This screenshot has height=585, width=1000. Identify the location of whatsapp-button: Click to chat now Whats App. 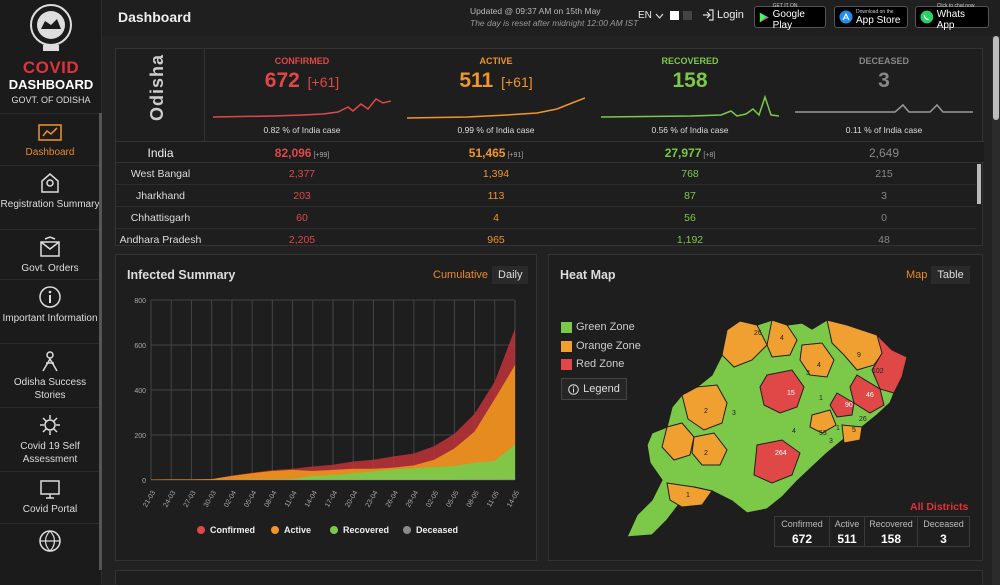
(952, 17).